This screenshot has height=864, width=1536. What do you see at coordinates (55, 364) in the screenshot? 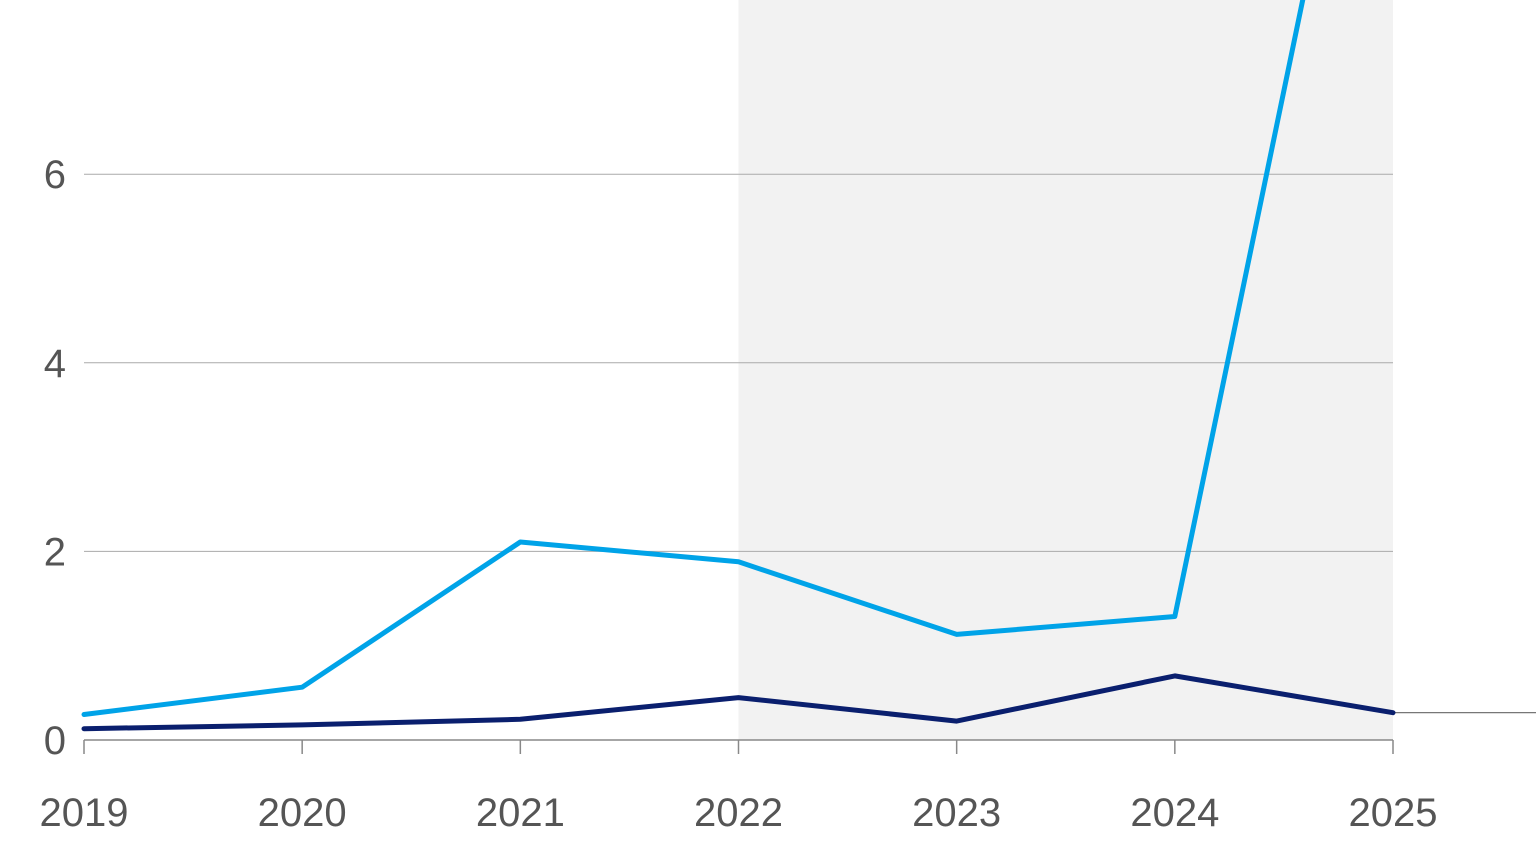
I see `y-tick-label-4: 4` at bounding box center [55, 364].